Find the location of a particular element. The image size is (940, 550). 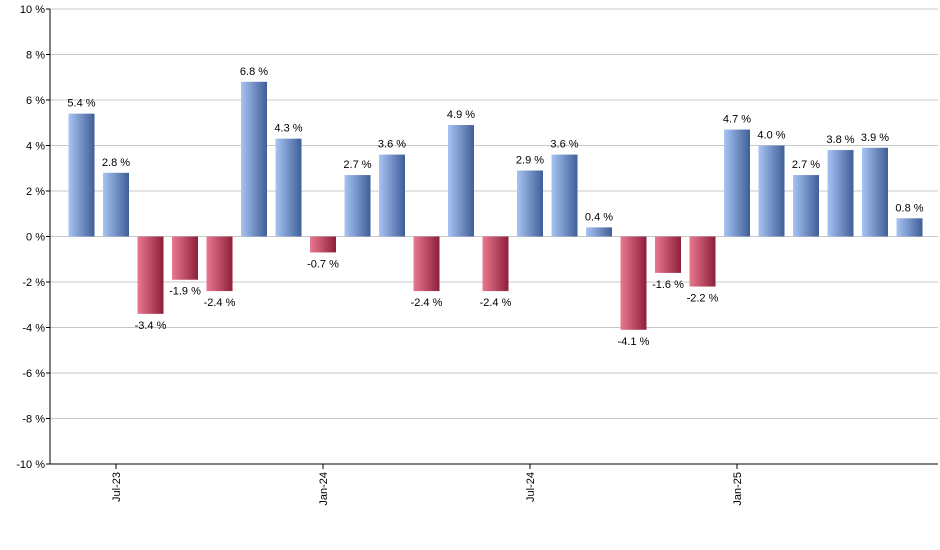

y-tick-label: 10 % is located at coordinates (32, 10).